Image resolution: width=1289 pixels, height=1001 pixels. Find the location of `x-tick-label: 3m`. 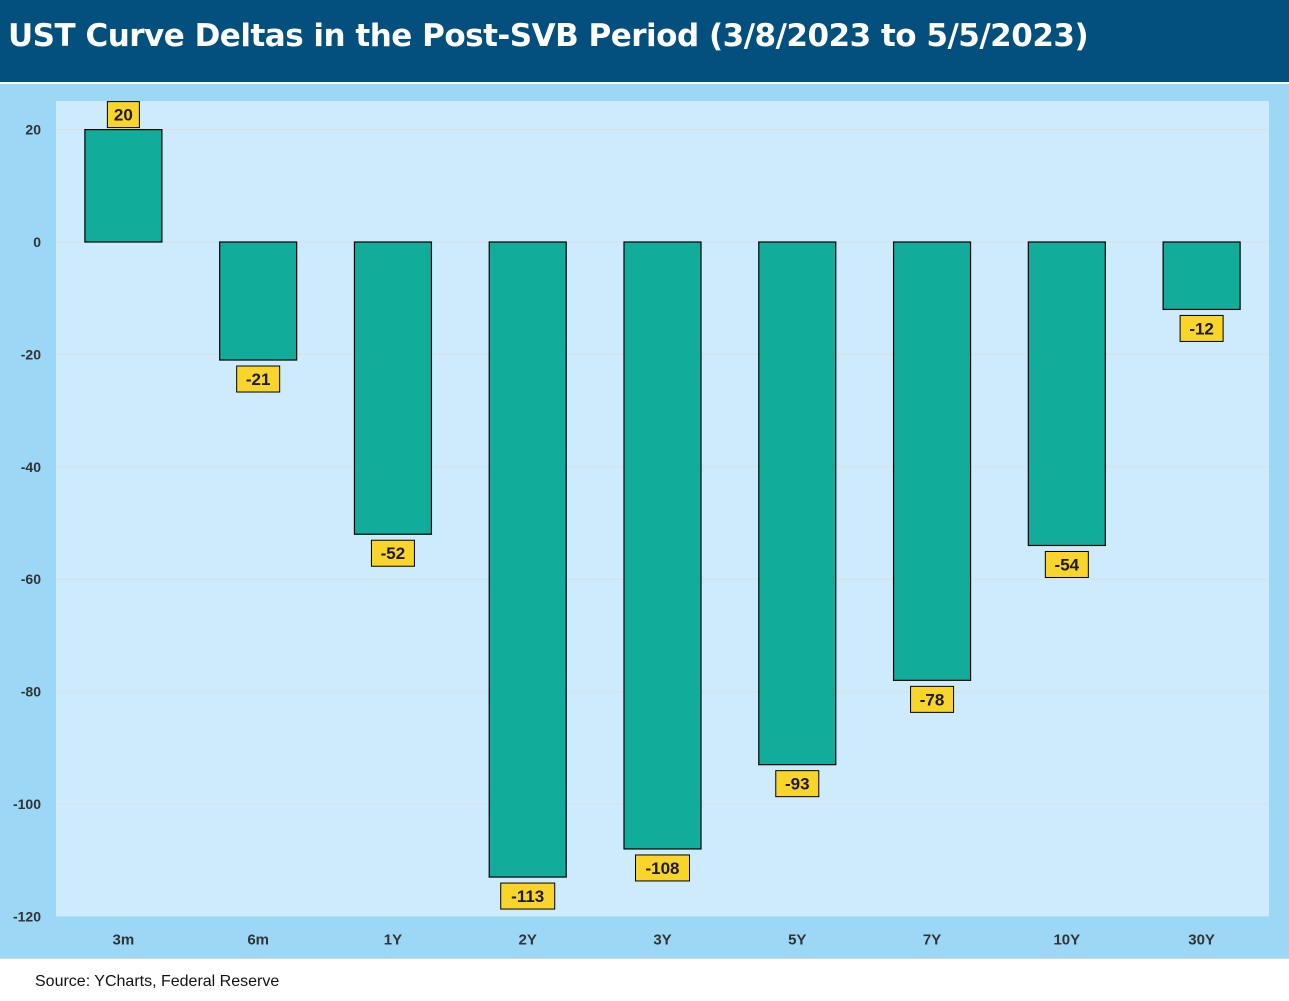

x-tick-label: 3m is located at coordinates (124, 939).